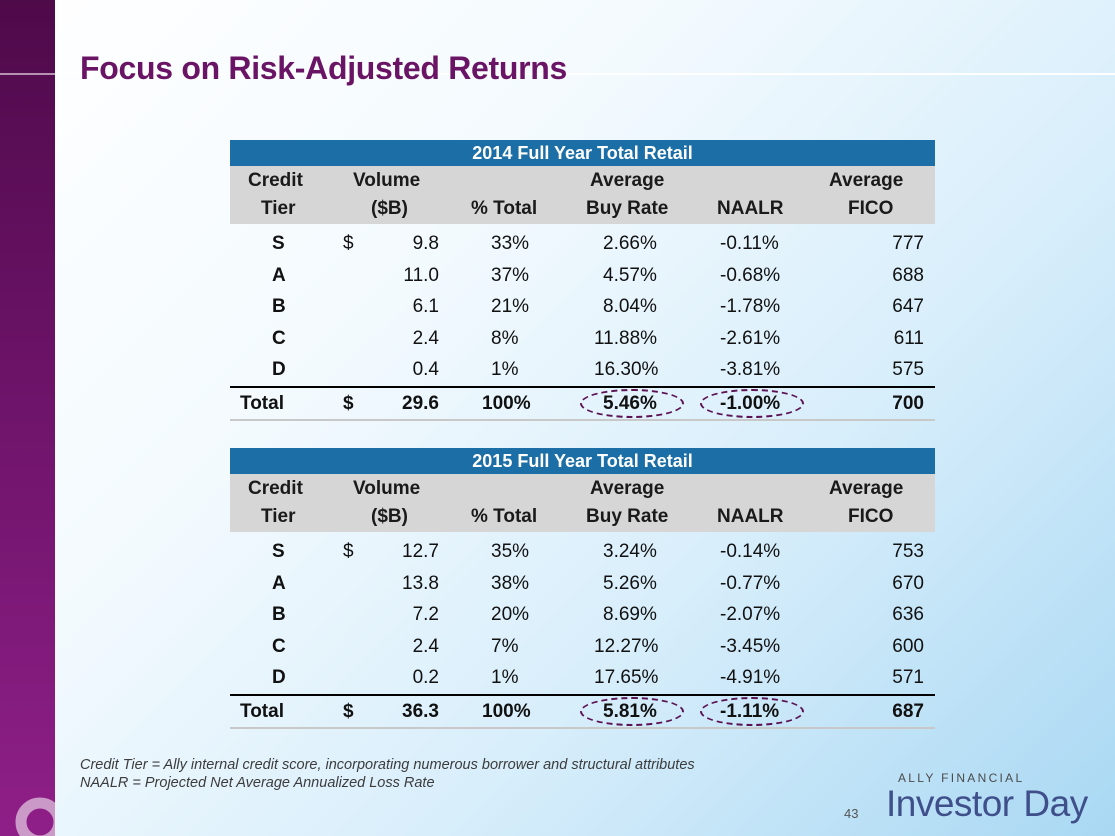 This screenshot has height=836, width=1115. Describe the element at coordinates (630, 403) in the screenshot. I see `cell-buy-rate: 5.46%` at that location.